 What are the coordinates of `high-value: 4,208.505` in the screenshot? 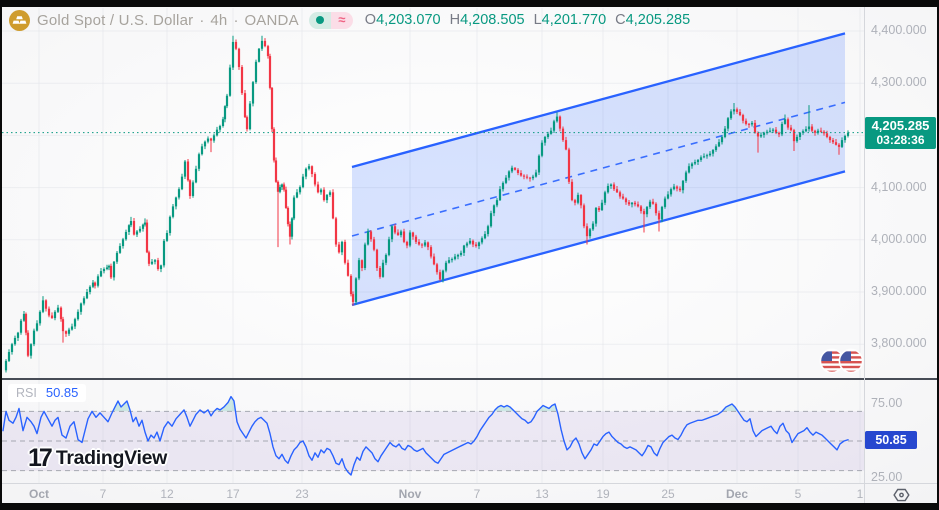 It's located at (492, 20).